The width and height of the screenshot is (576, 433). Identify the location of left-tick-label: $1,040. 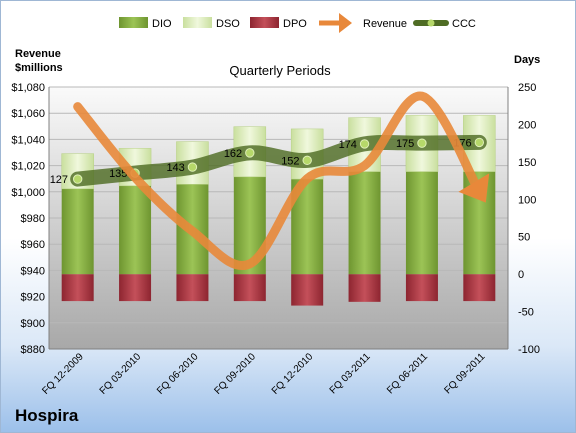
(28, 140).